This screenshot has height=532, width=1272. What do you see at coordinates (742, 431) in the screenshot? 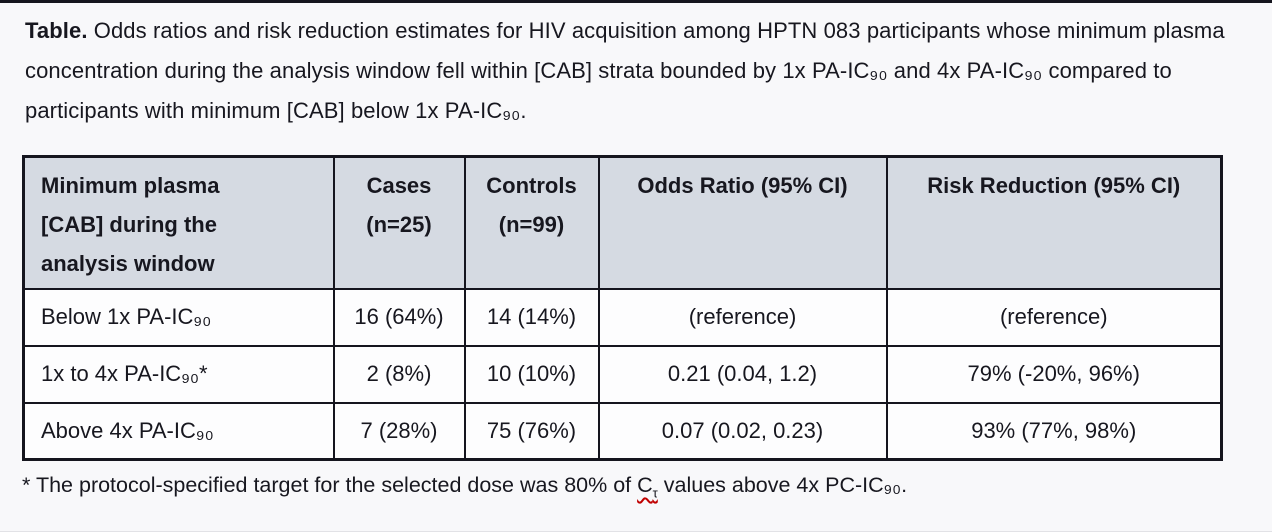
I see `table-cell: 0.07 (0.02, 0.23)` at bounding box center [742, 431].